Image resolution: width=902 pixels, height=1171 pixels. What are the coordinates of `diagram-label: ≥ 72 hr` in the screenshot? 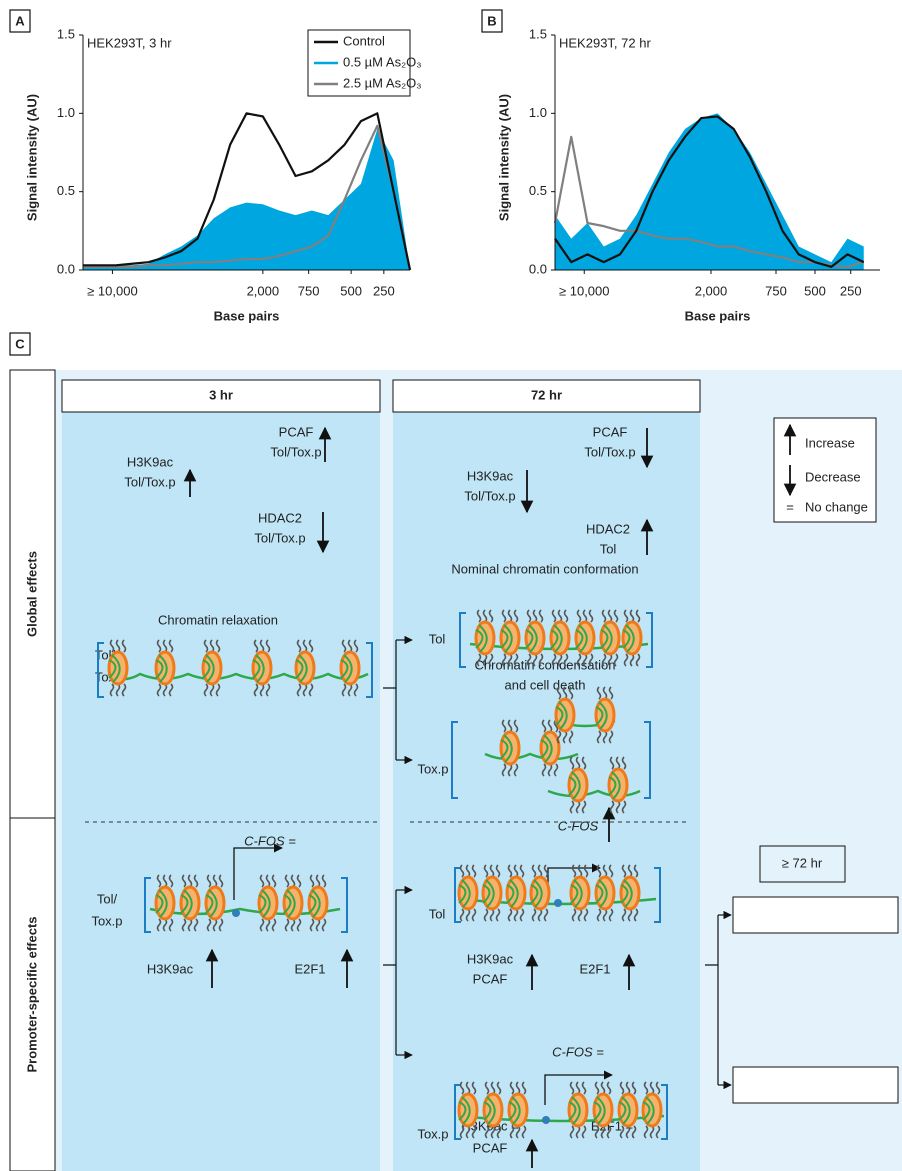 It's located at (802, 862).